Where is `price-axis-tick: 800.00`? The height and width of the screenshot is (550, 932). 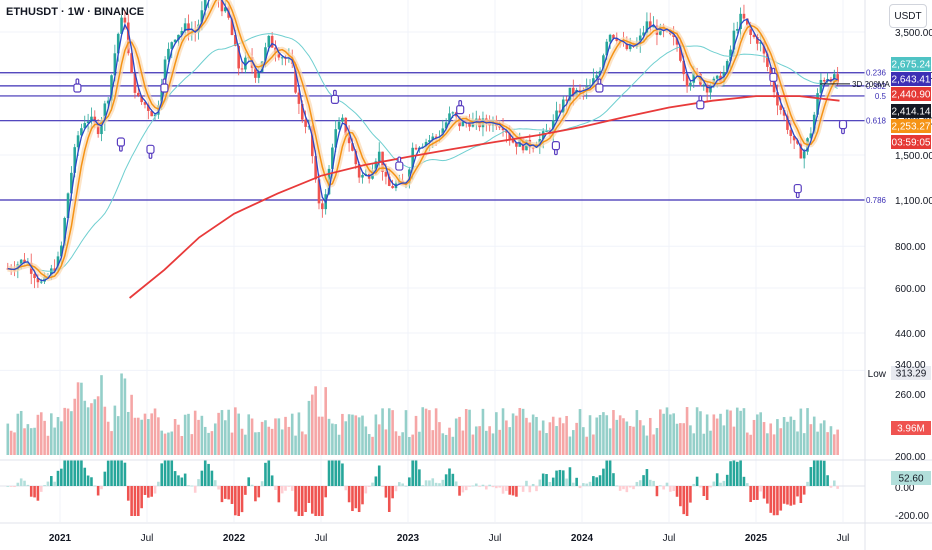
price-axis-tick: 800.00 is located at coordinates (910, 247).